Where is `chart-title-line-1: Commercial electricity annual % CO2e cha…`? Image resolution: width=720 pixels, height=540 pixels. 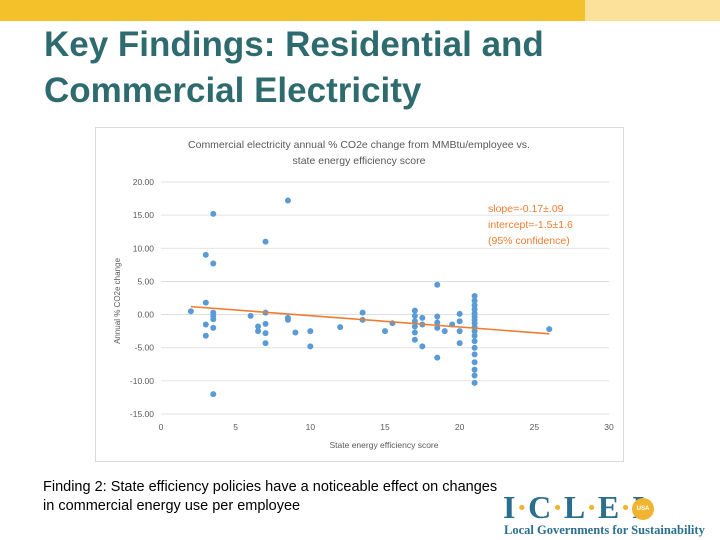
chart-title-line-1: Commercial electricity annual % CO2e cha… is located at coordinates (359, 145).